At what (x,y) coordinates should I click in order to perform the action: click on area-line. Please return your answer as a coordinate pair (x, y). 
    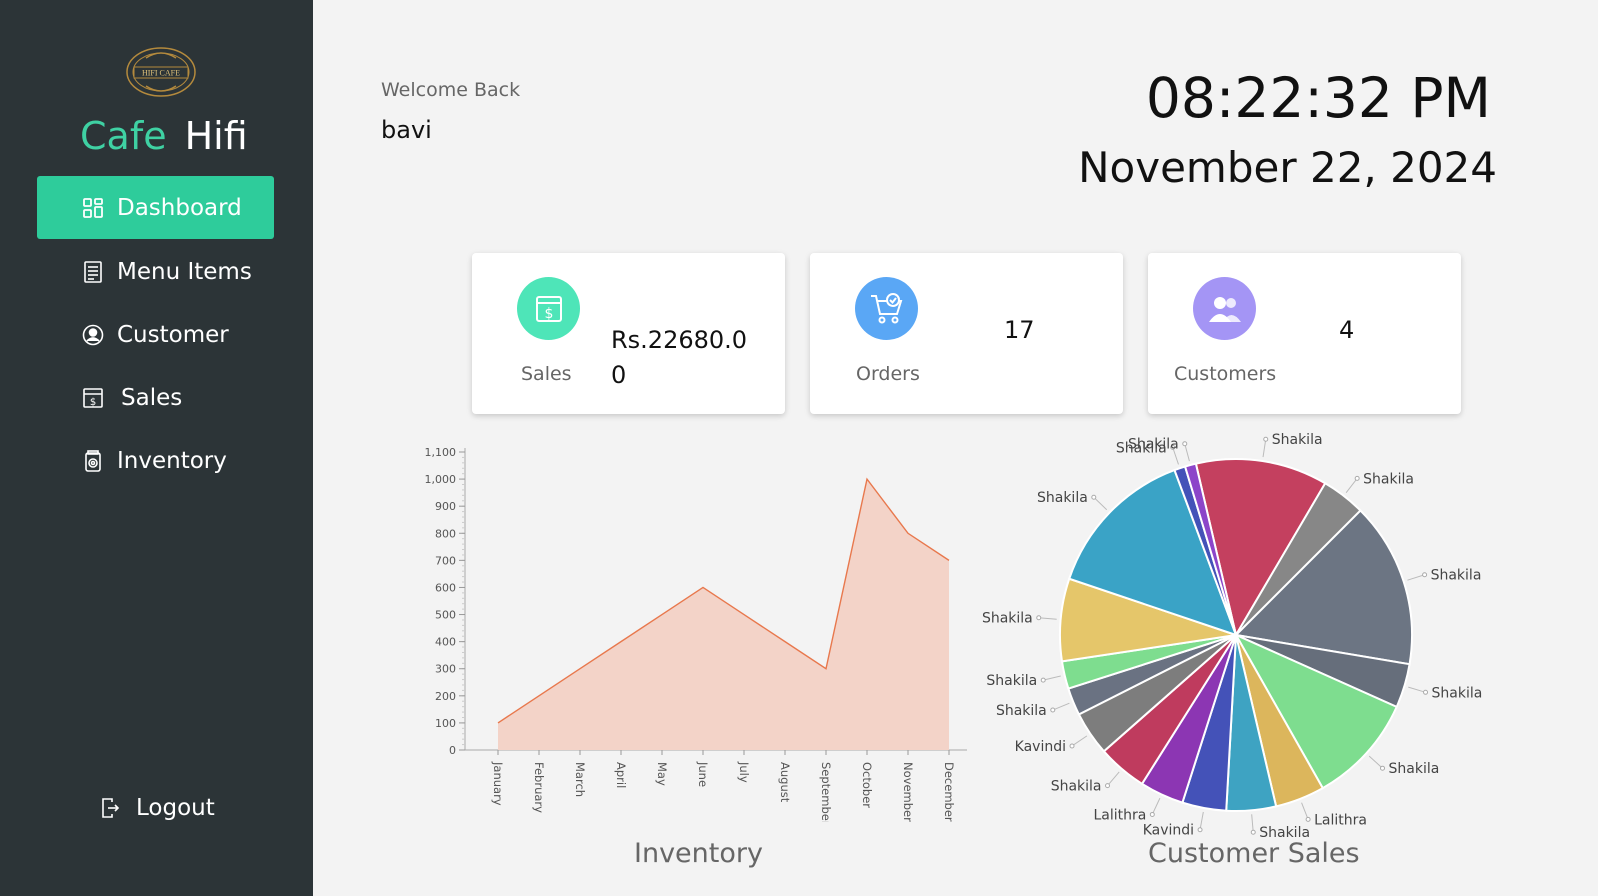
    Looking at the image, I should click on (723, 600).